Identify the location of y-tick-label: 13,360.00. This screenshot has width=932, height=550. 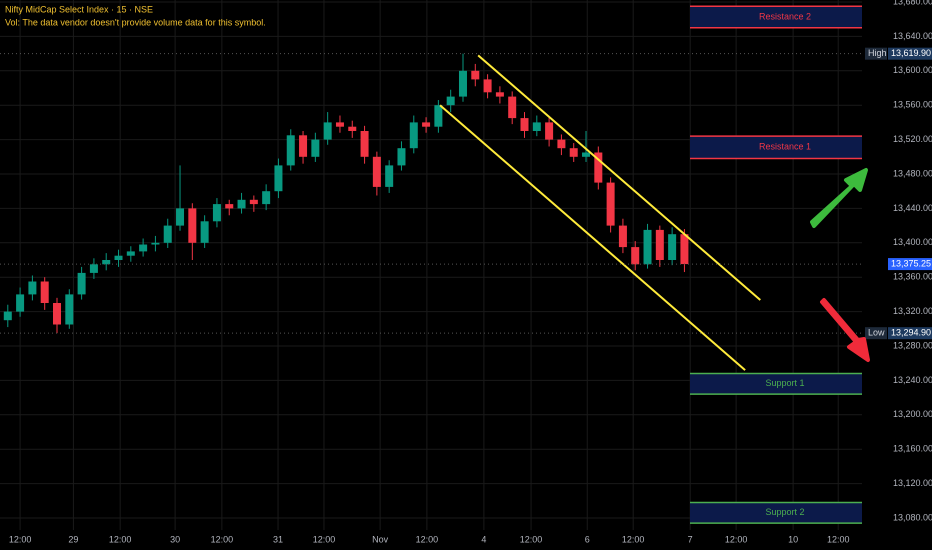
(912, 277).